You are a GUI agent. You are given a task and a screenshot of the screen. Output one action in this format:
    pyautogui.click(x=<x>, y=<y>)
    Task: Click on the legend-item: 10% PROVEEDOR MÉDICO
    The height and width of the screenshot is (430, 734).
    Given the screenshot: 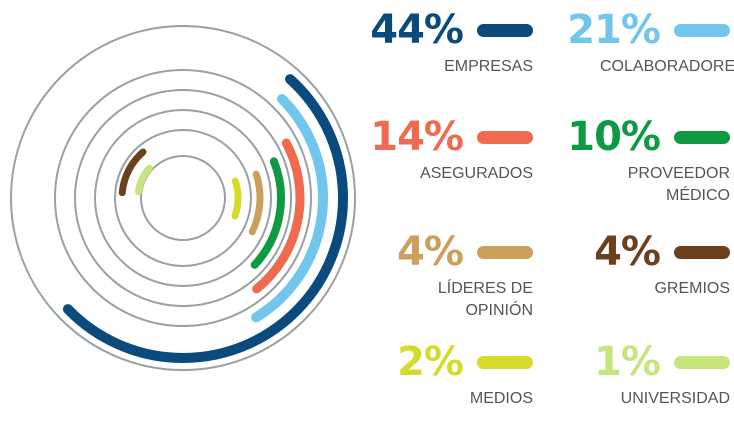 What is the action you would take?
    pyautogui.click(x=649, y=160)
    